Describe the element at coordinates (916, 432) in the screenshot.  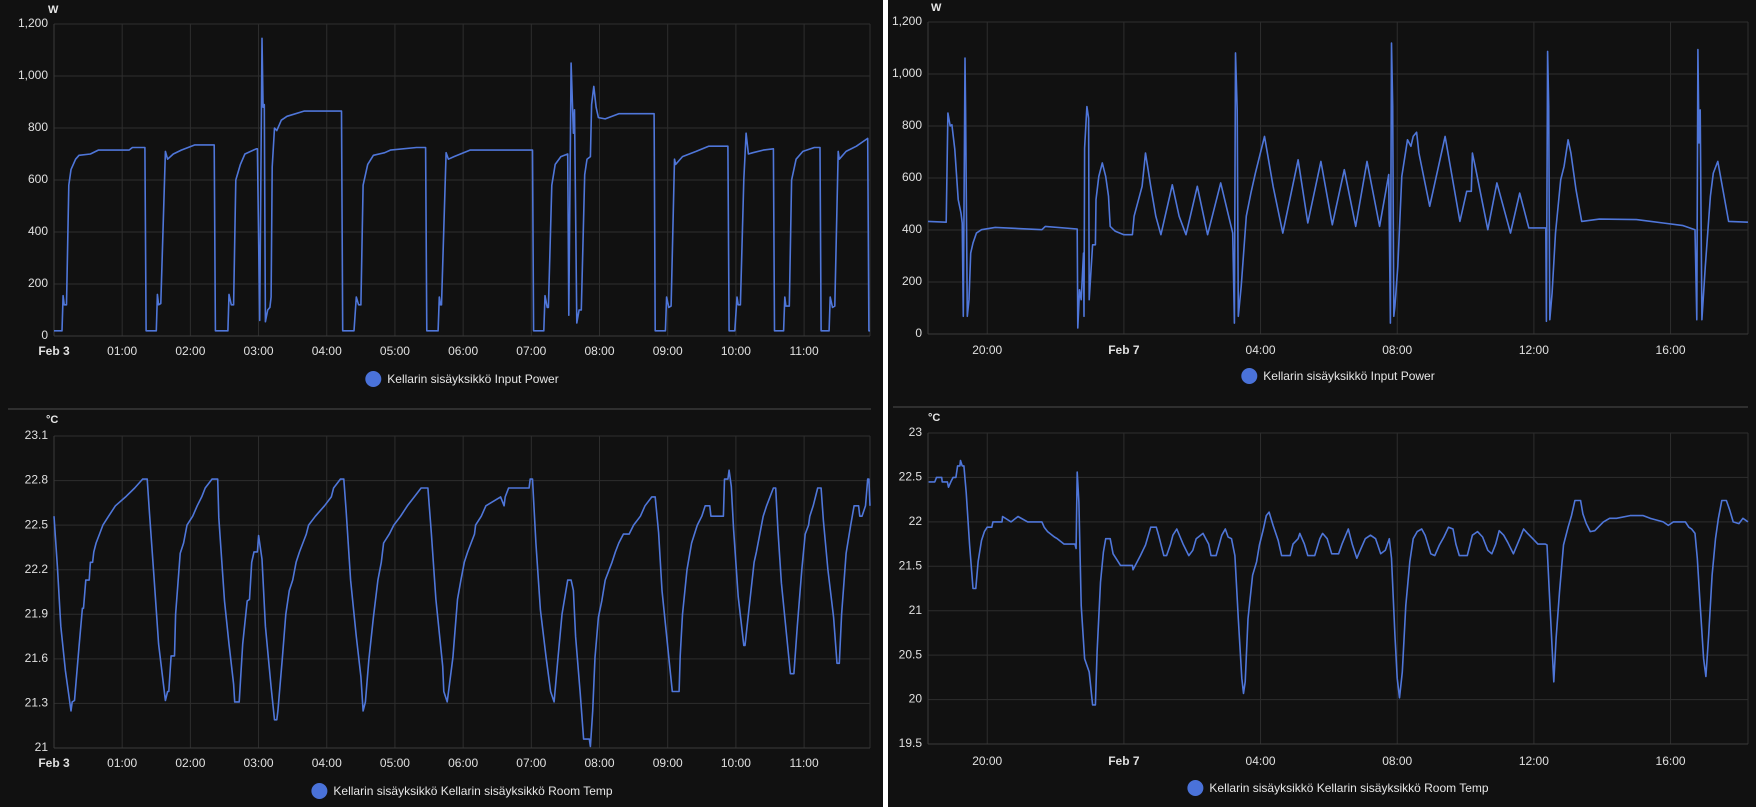
I see `y-tick-label: 23` at that location.